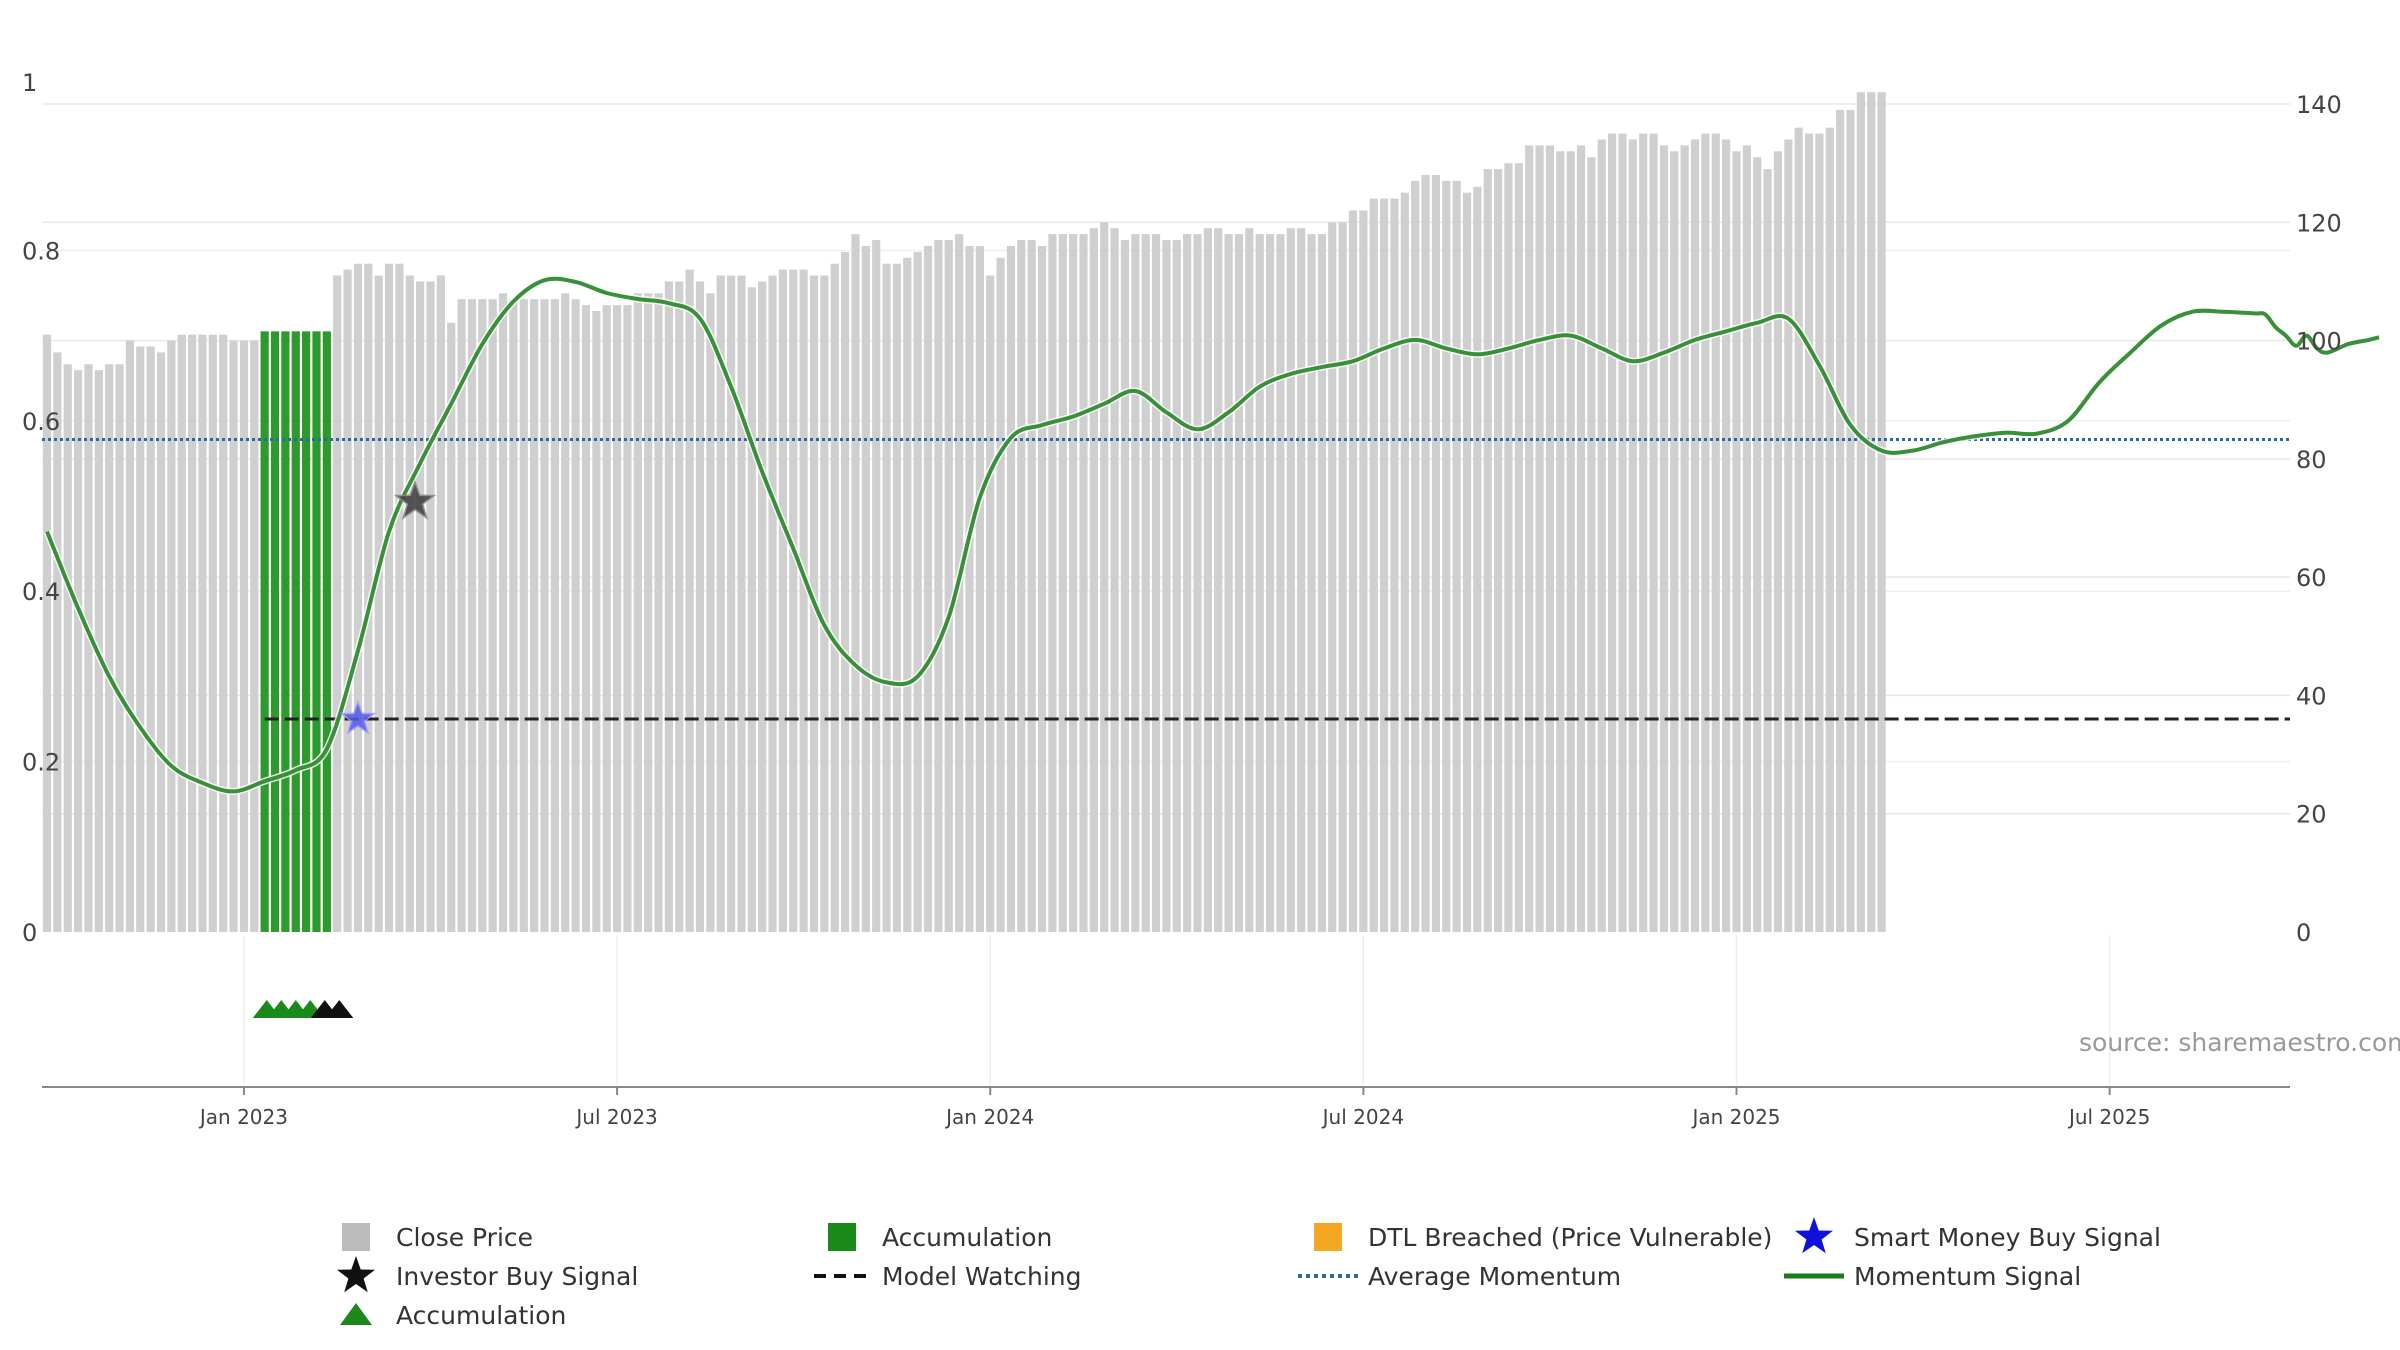  What do you see at coordinates (41, 251) in the screenshot?
I see `left-axis-tick-label: 0.8` at bounding box center [41, 251].